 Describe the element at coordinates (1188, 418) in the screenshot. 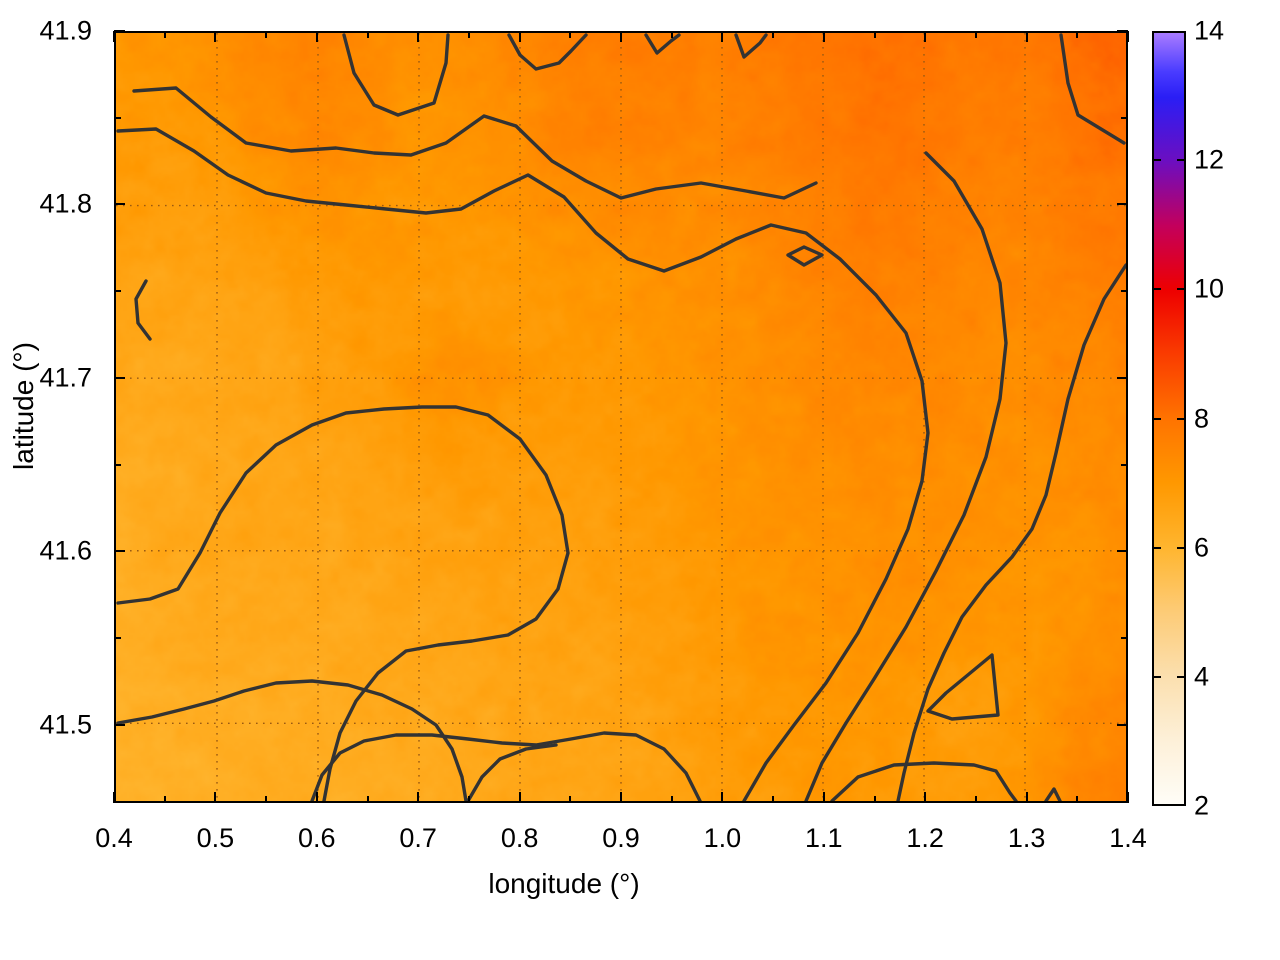

I see `colorbar: 2 4 6 8 10 12 14` at that location.